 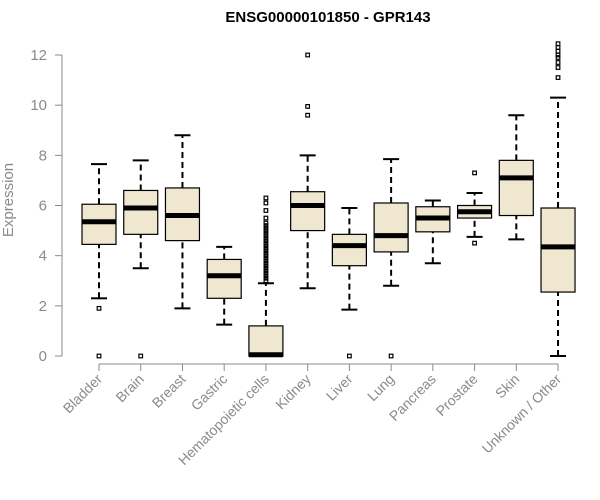 What do you see at coordinates (129, 388) in the screenshot?
I see `x-tick-label: Brain` at bounding box center [129, 388].